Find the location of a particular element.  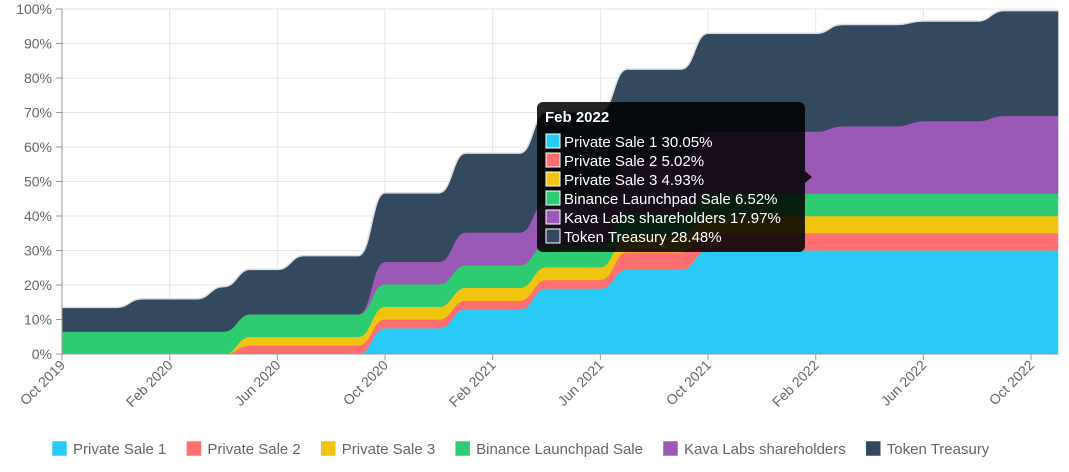

tooltip-title: Feb 2022 is located at coordinates (577, 117).